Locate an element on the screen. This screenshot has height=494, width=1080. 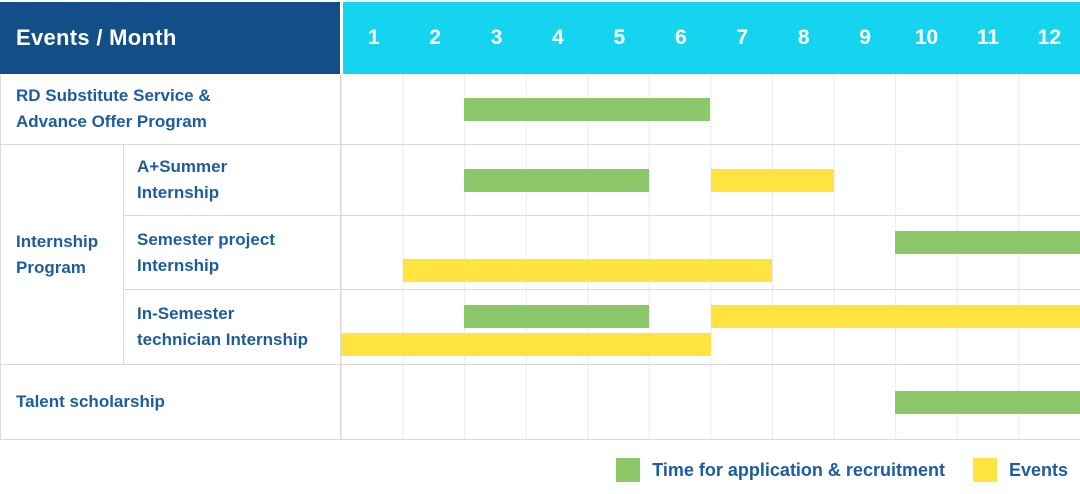
row-label-semester-project: Semester project Internship is located at coordinates (206, 252).